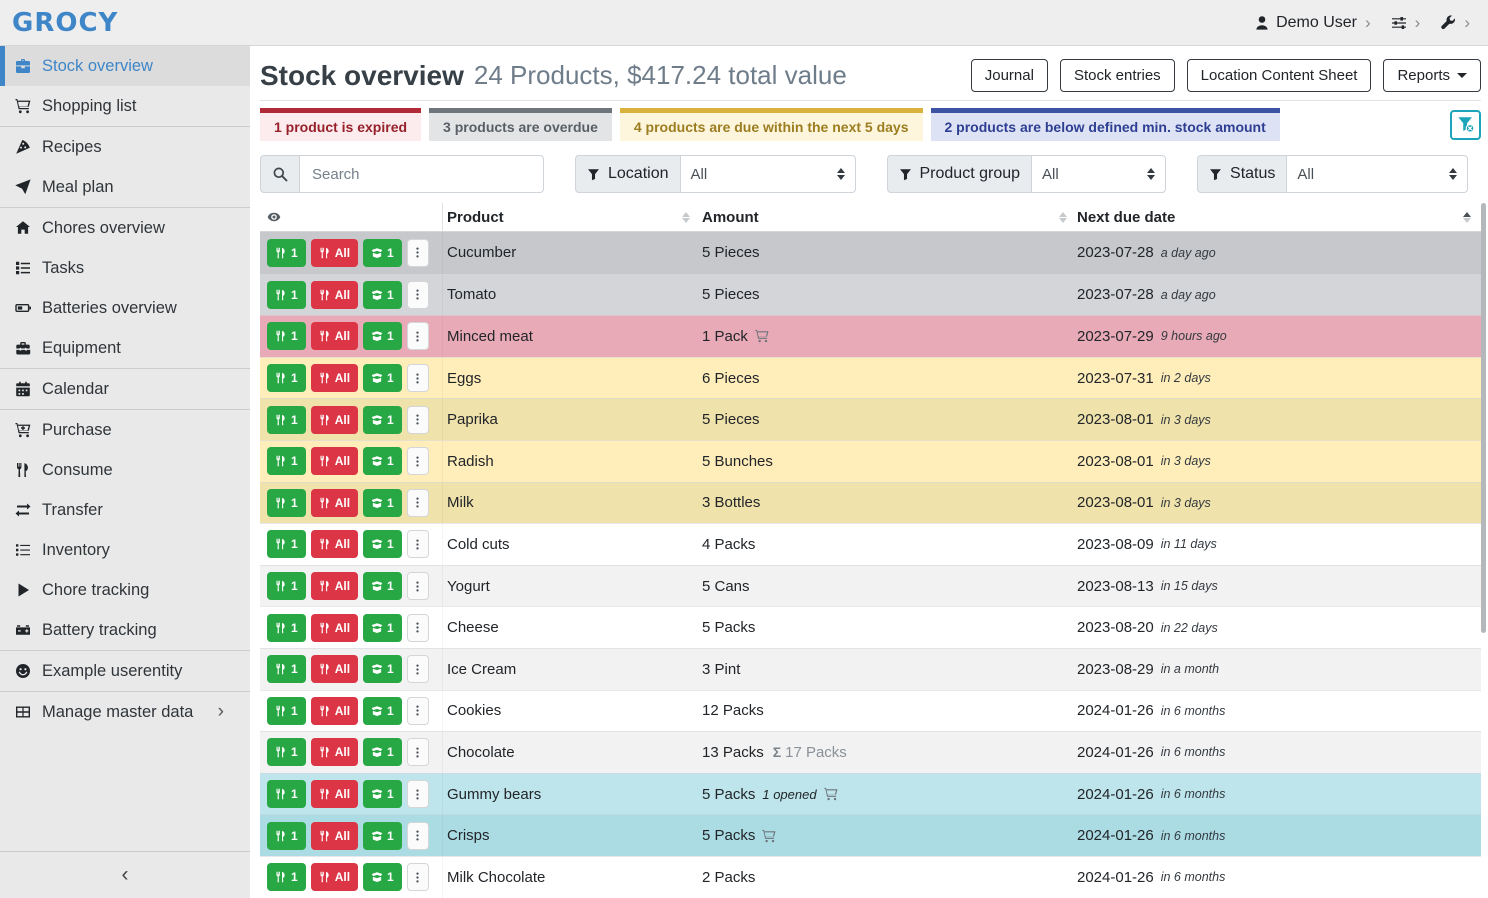 This screenshot has width=1488, height=898. What do you see at coordinates (1465, 124) in the screenshot?
I see `clear-filter-button` at bounding box center [1465, 124].